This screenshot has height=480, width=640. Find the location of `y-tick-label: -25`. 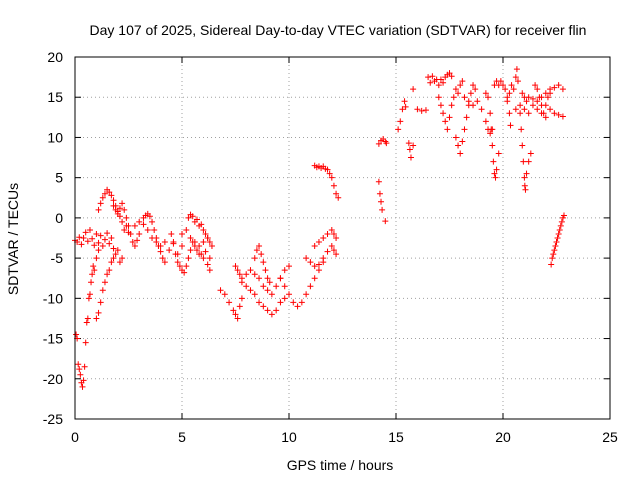

y-tick-label: -25 is located at coordinates (53, 419).